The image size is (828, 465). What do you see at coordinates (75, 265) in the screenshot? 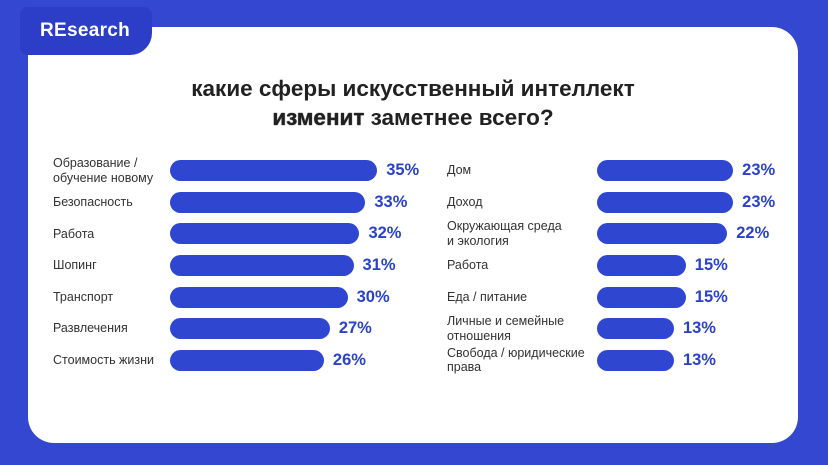
I see `category-label: Шопинг` at bounding box center [75, 265].